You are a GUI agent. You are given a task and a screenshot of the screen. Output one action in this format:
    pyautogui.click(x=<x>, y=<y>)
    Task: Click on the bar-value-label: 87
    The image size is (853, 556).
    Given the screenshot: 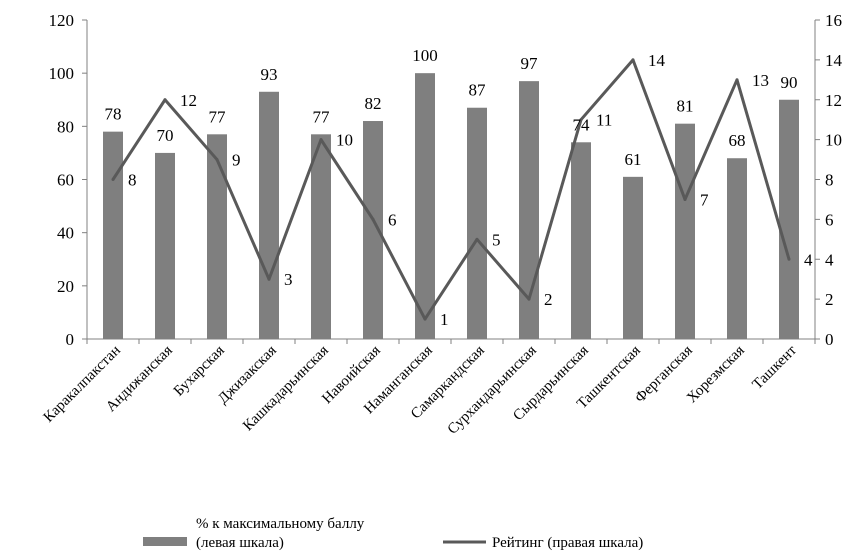 What is the action you would take?
    pyautogui.click(x=478, y=90)
    